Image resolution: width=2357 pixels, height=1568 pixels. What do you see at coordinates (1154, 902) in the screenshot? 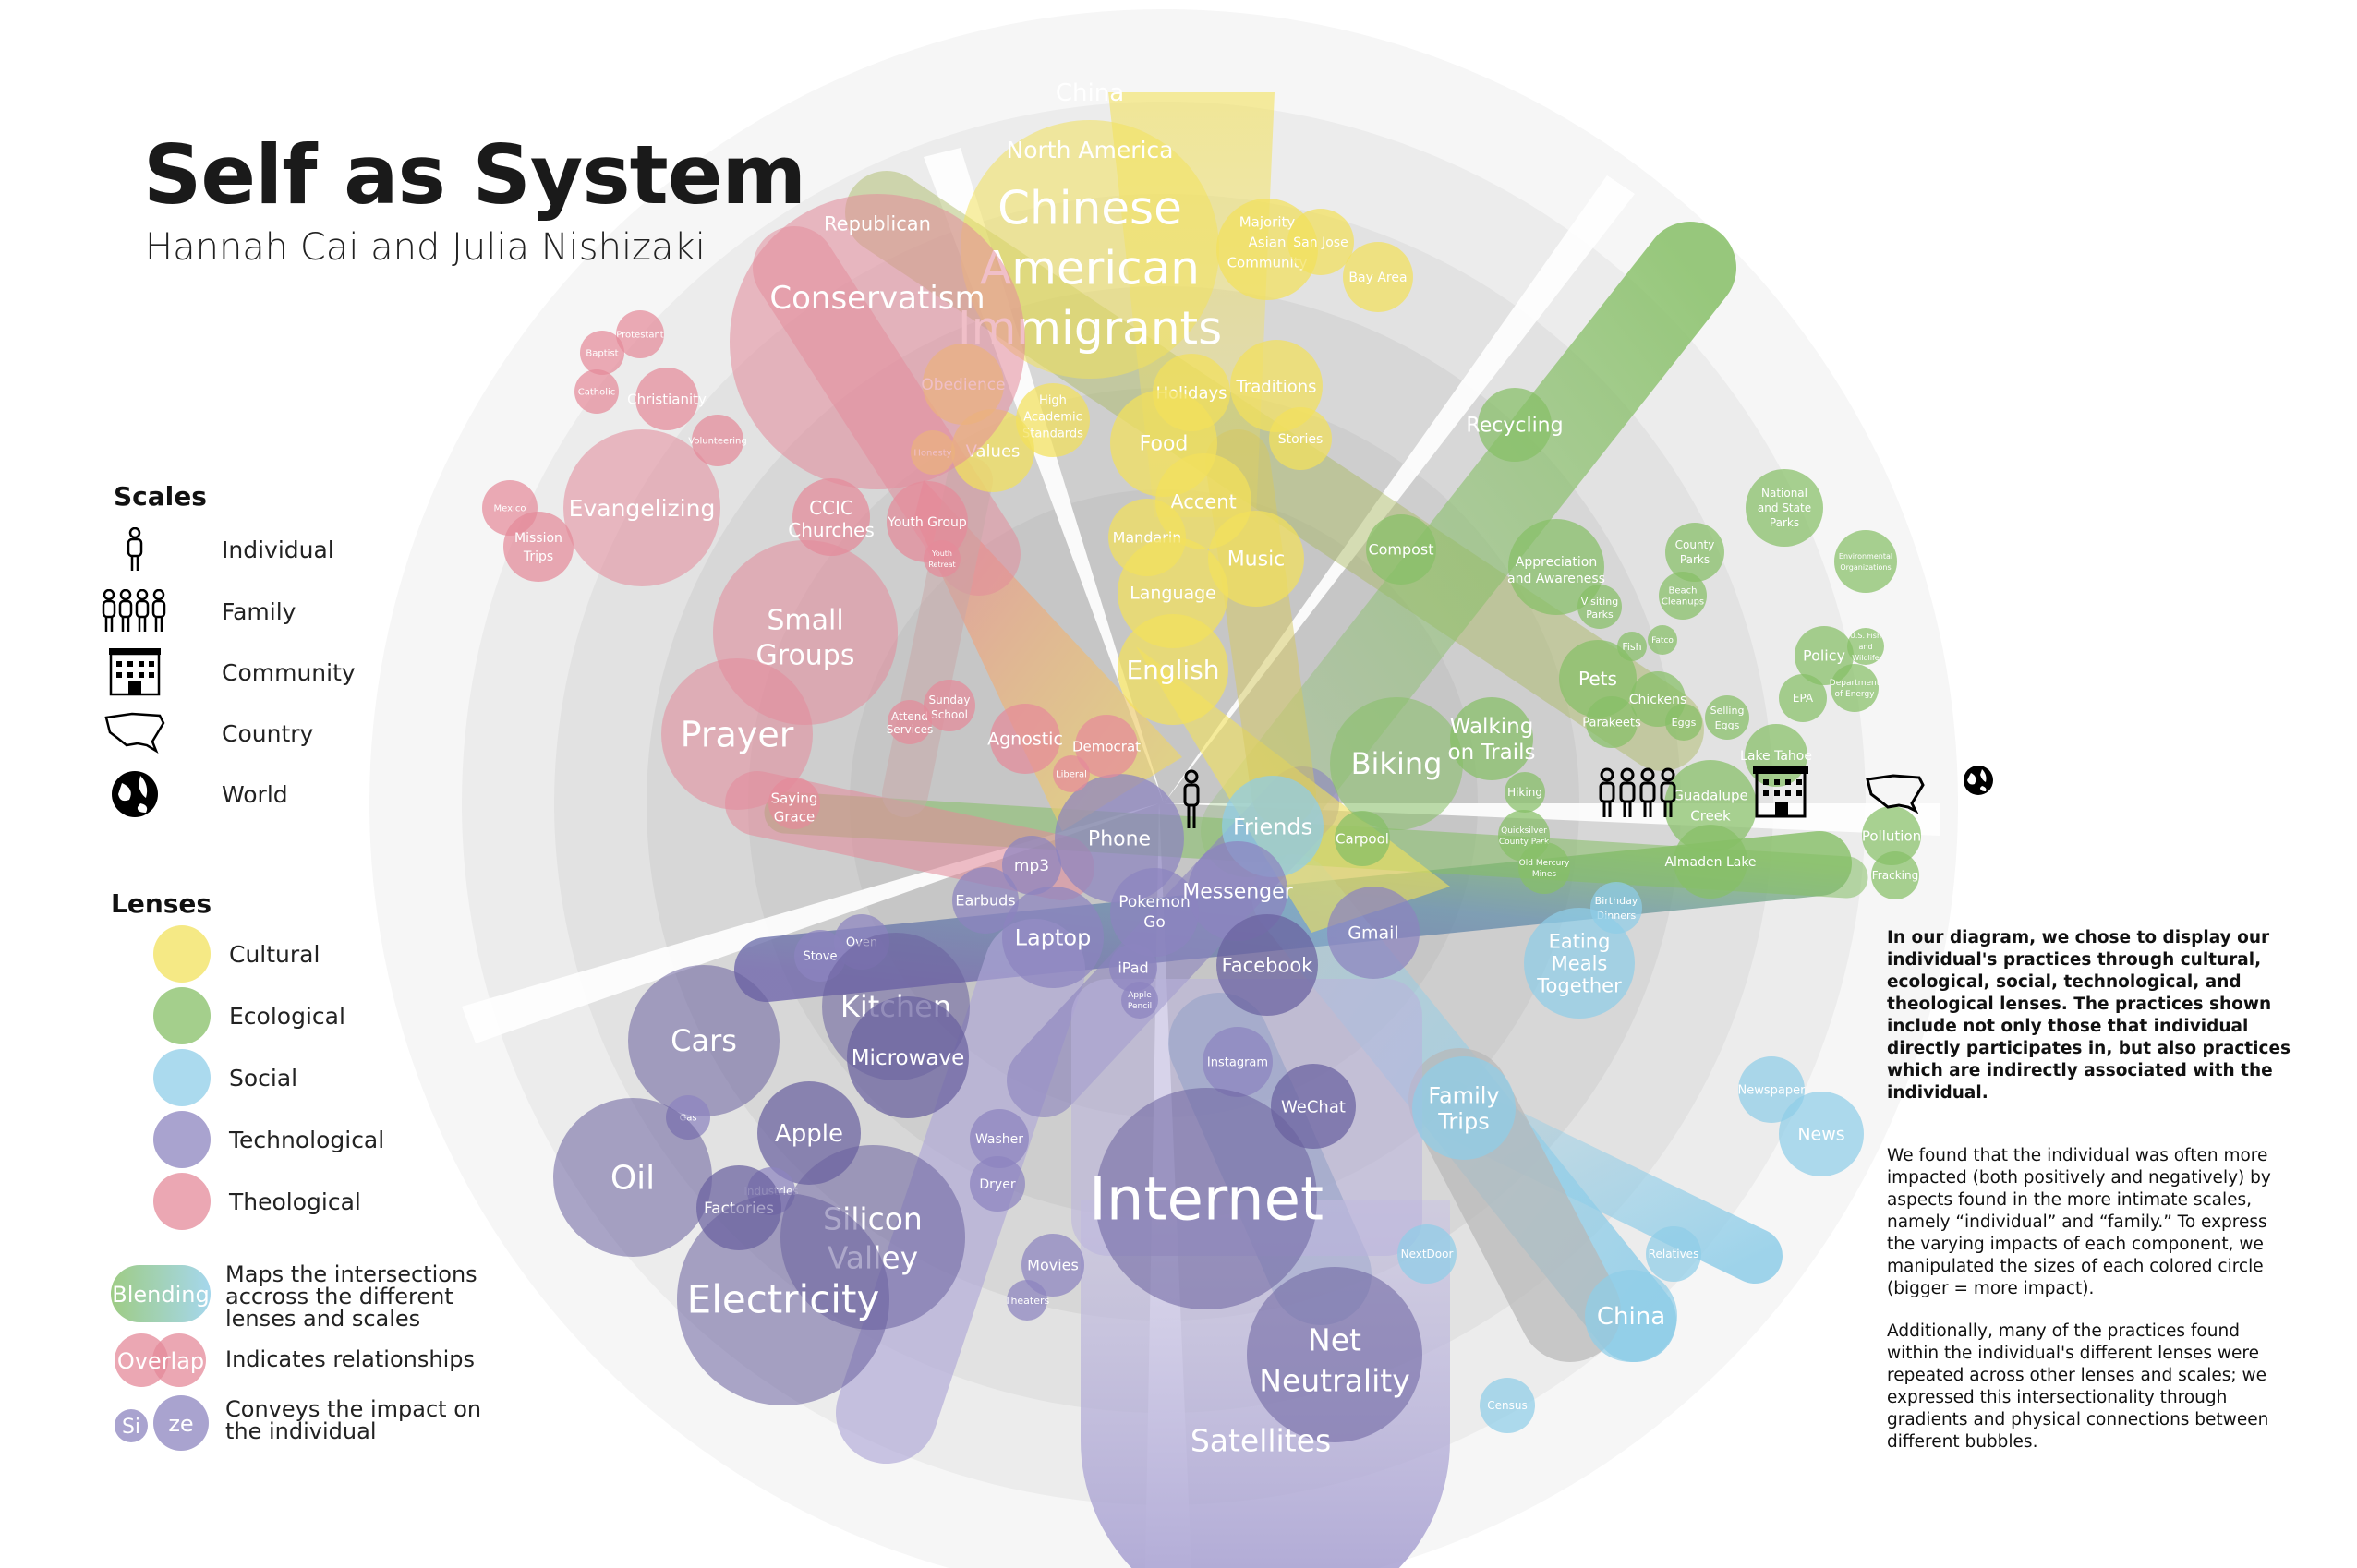
I see `technological-bubble-label: Pokemon` at bounding box center [1154, 902].